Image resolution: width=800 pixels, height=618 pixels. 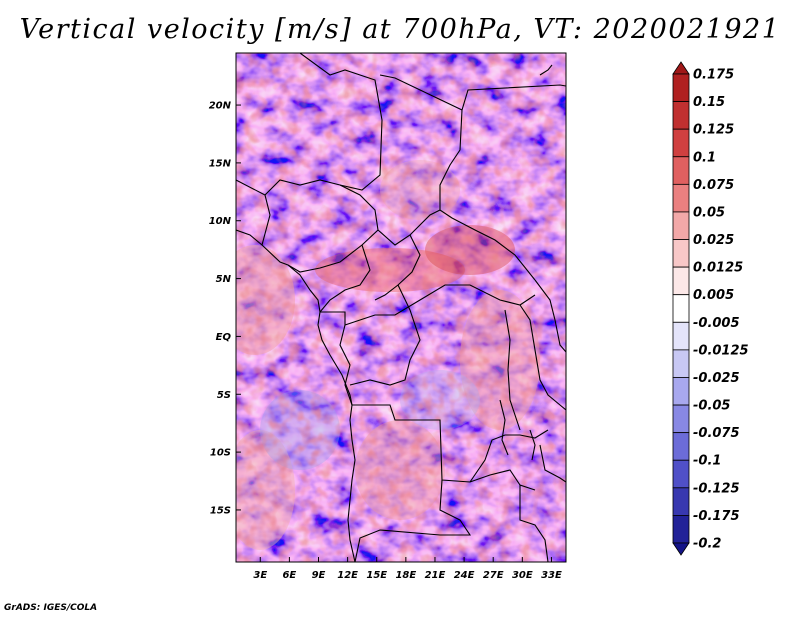 I want to click on lat-label: 20N, so click(x=220, y=106).